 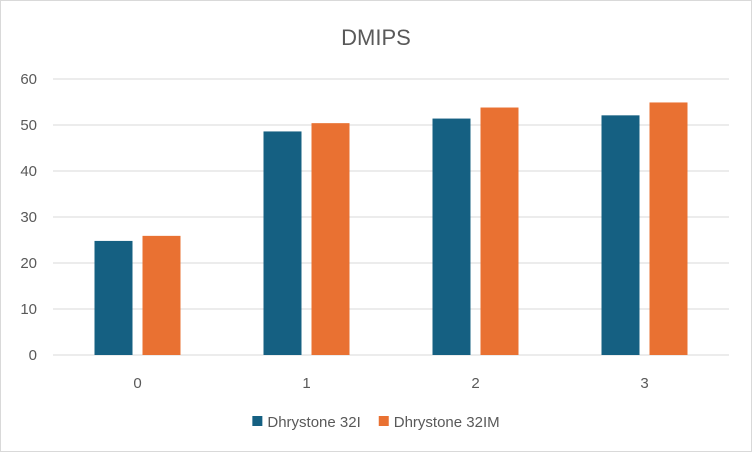 What do you see at coordinates (28, 79) in the screenshot?
I see `y-tick-label: 60` at bounding box center [28, 79].